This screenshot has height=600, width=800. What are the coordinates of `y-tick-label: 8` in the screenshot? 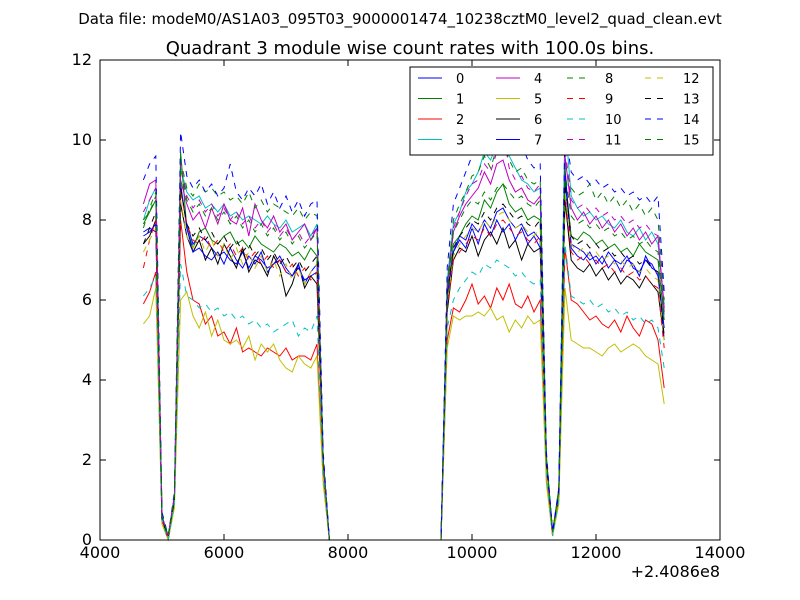 It's located at (87, 219).